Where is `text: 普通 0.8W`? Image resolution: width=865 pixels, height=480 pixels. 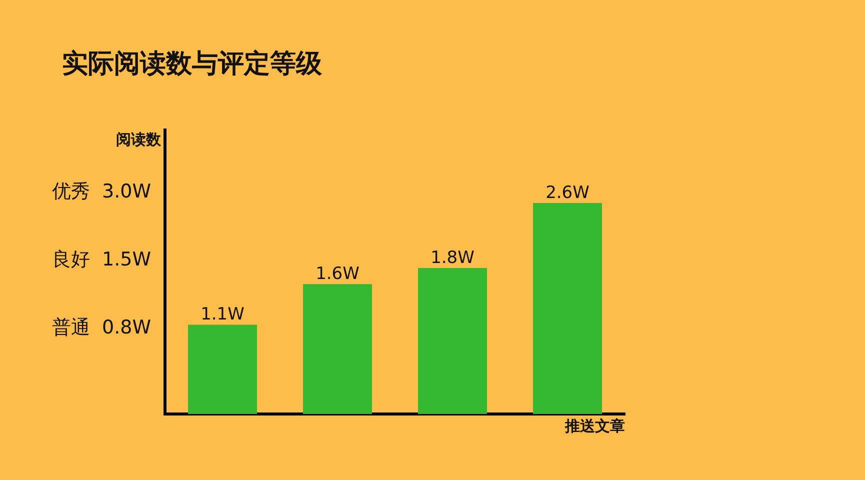 text: 普通 0.8W is located at coordinates (102, 327).